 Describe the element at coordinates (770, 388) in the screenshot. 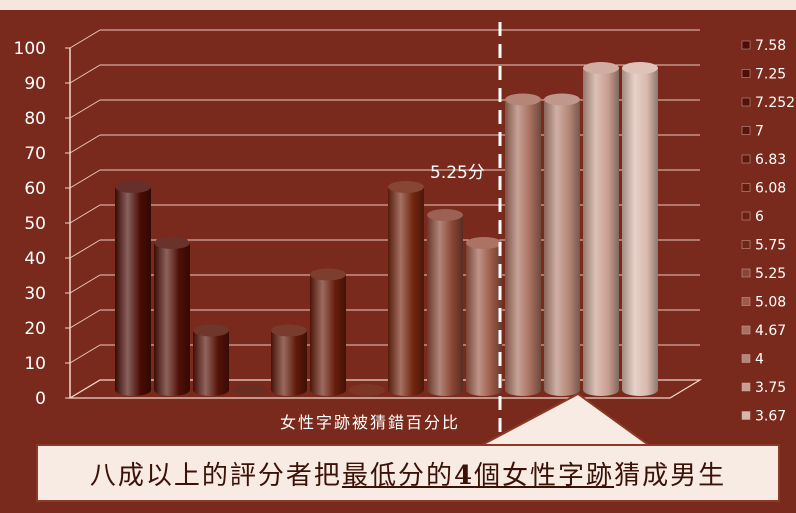

I see `legend-label: 3.75` at that location.